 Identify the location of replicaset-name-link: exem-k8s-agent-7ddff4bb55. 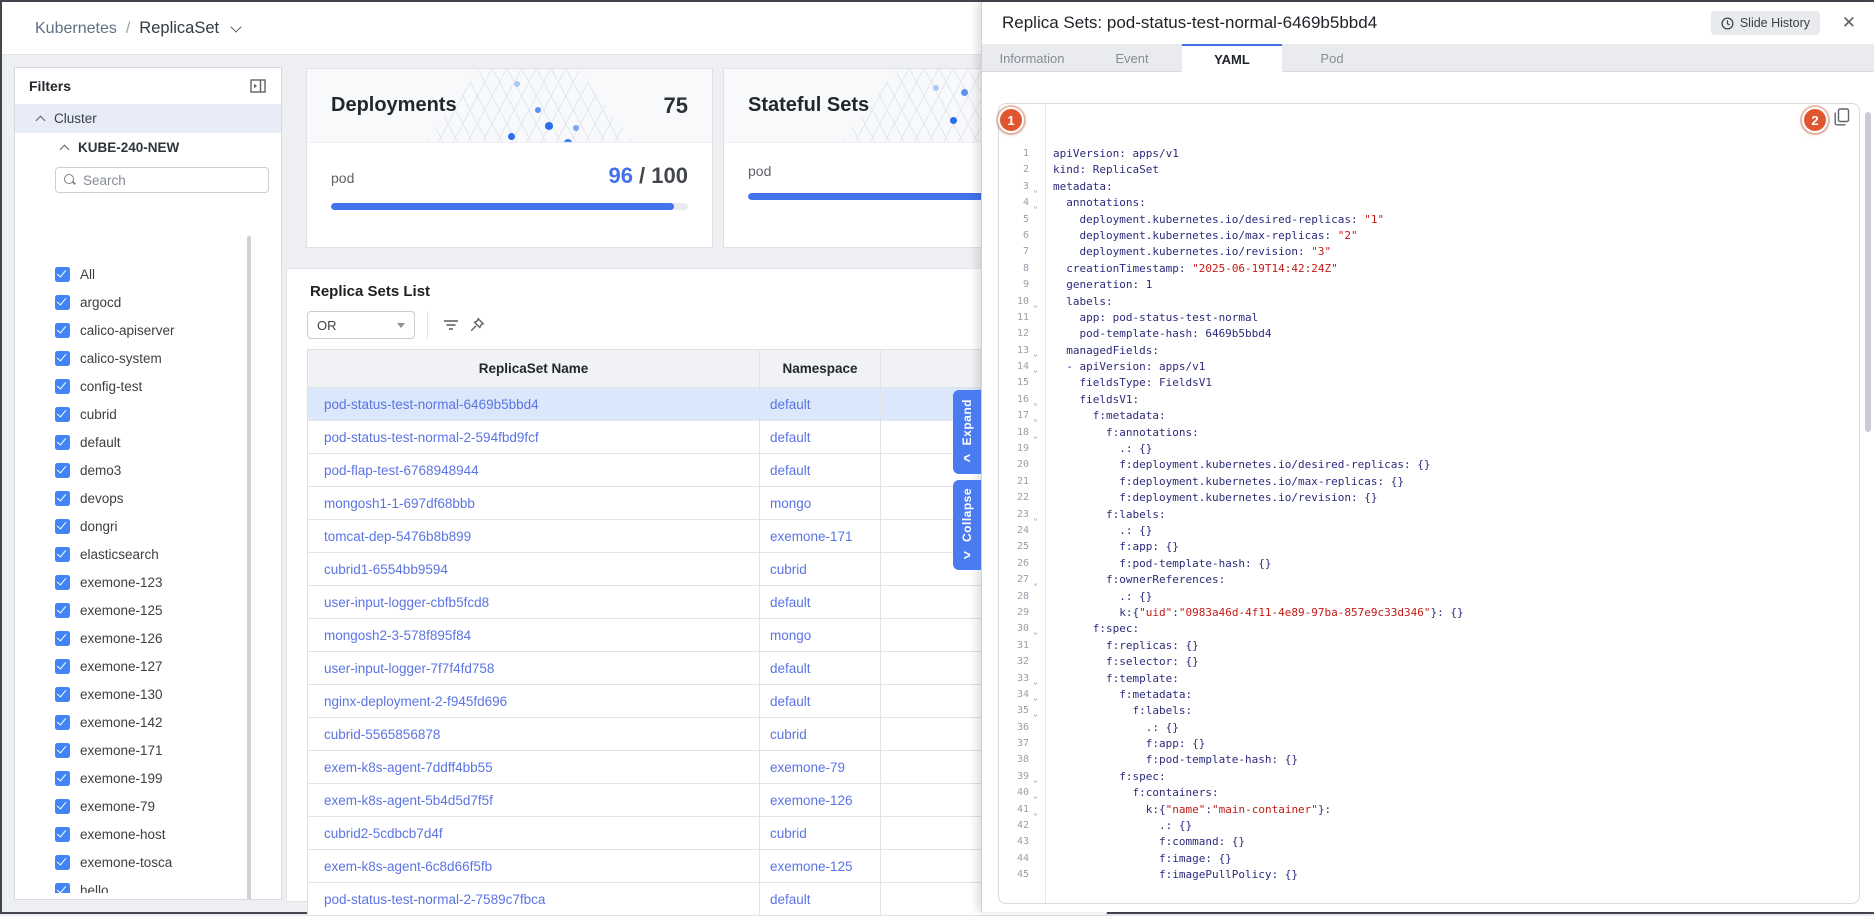
(408, 767).